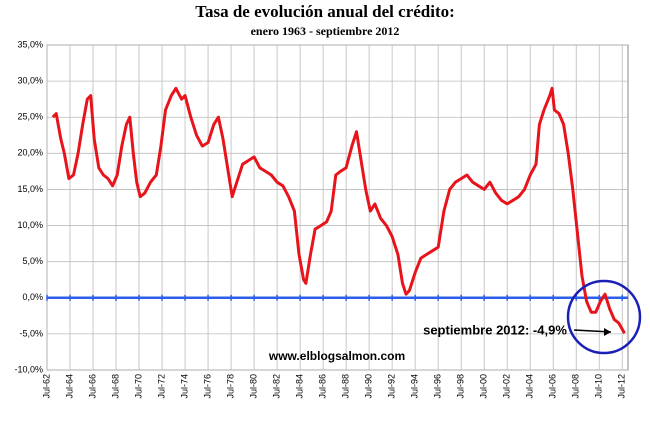 This screenshot has height=425, width=650. I want to click on y-tick-label: 35,0%, so click(30, 44).